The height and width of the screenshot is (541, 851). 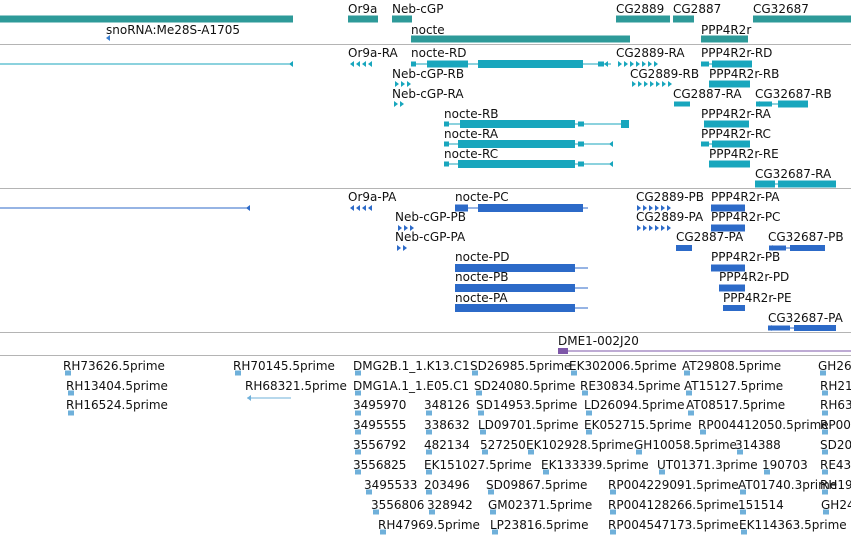 I want to click on transcript-label: PPP4R2r-RD, so click(x=737, y=53).